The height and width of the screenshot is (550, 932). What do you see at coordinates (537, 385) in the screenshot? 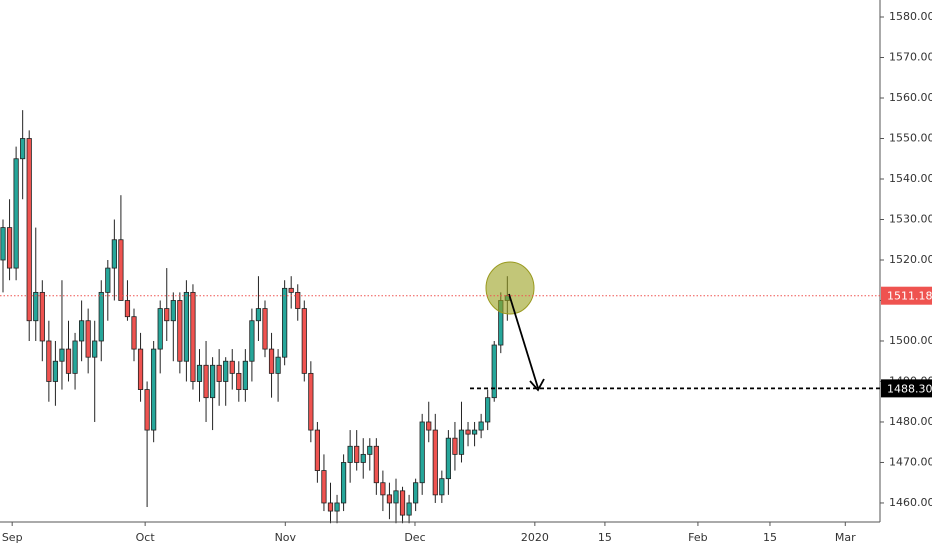
I see `arrow-head` at bounding box center [537, 385].